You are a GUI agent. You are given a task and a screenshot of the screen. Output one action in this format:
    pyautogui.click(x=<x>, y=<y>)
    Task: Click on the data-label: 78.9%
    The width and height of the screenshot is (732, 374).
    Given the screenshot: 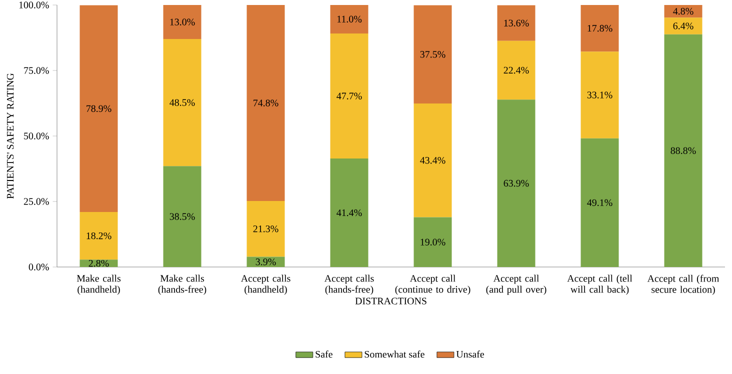 What is the action you would take?
    pyautogui.click(x=99, y=108)
    